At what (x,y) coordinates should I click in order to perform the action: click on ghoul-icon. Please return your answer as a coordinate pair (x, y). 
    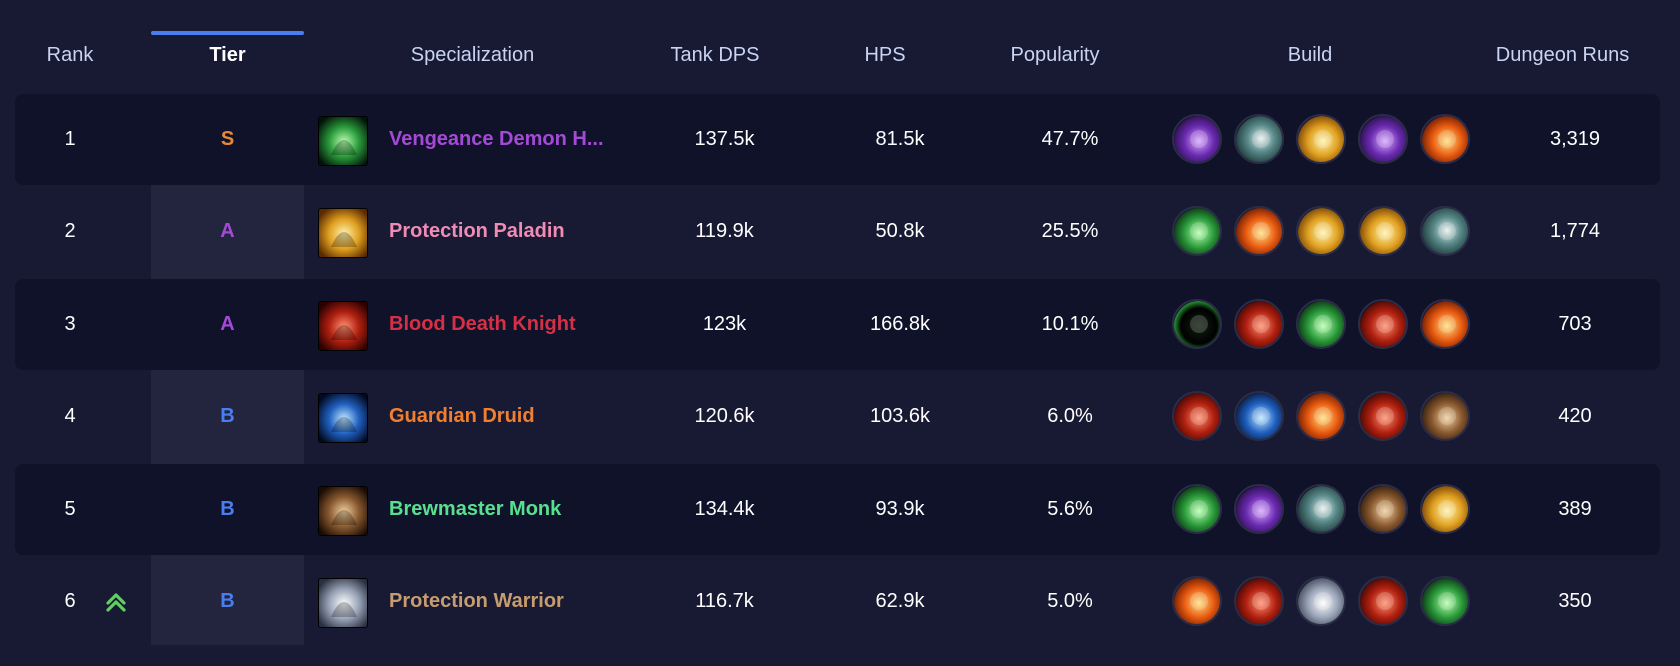
    Looking at the image, I should click on (1321, 323).